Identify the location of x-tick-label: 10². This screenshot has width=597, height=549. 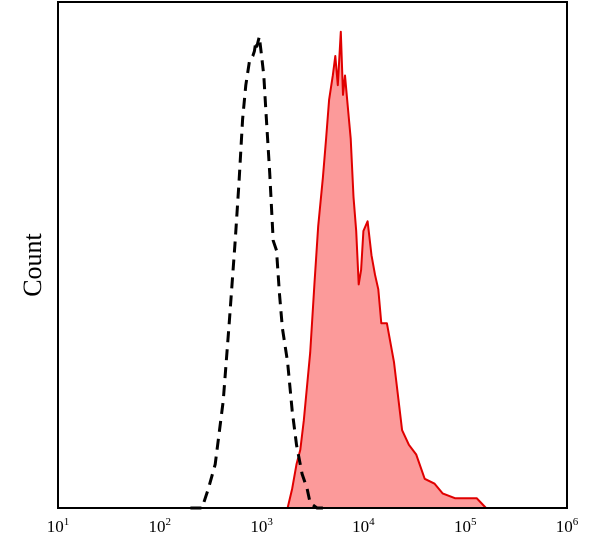
(160, 526).